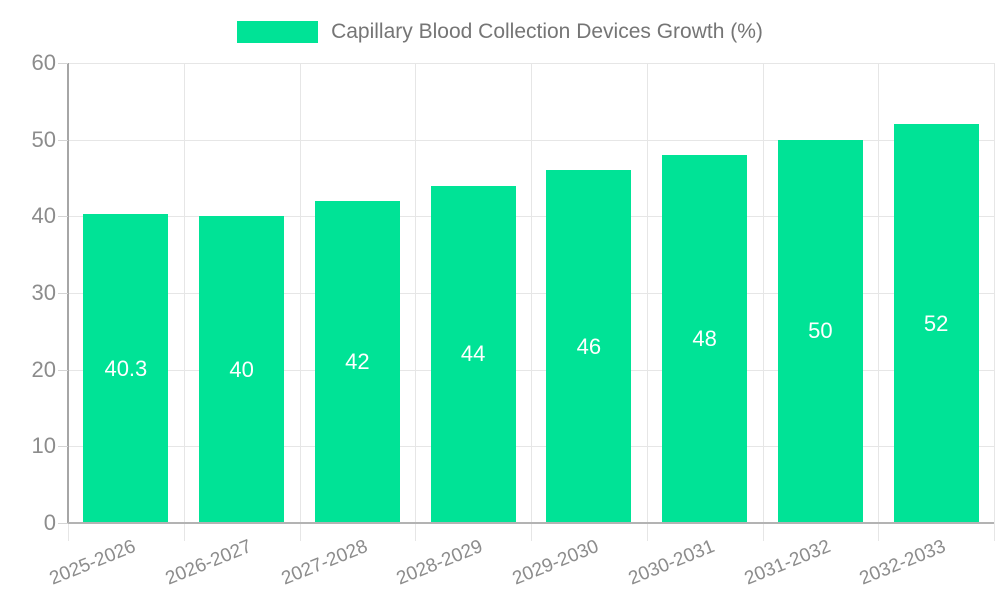 This screenshot has height=600, width=1000. Describe the element at coordinates (43, 139) in the screenshot. I see `y-tick-label: 50` at that location.